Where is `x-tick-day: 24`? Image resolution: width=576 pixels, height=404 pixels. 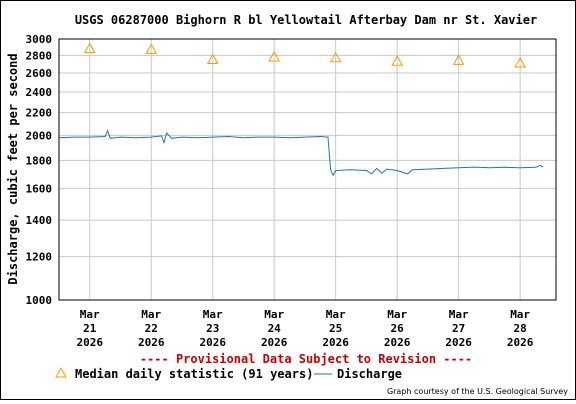
x-tick-day: 24 is located at coordinates (275, 328).